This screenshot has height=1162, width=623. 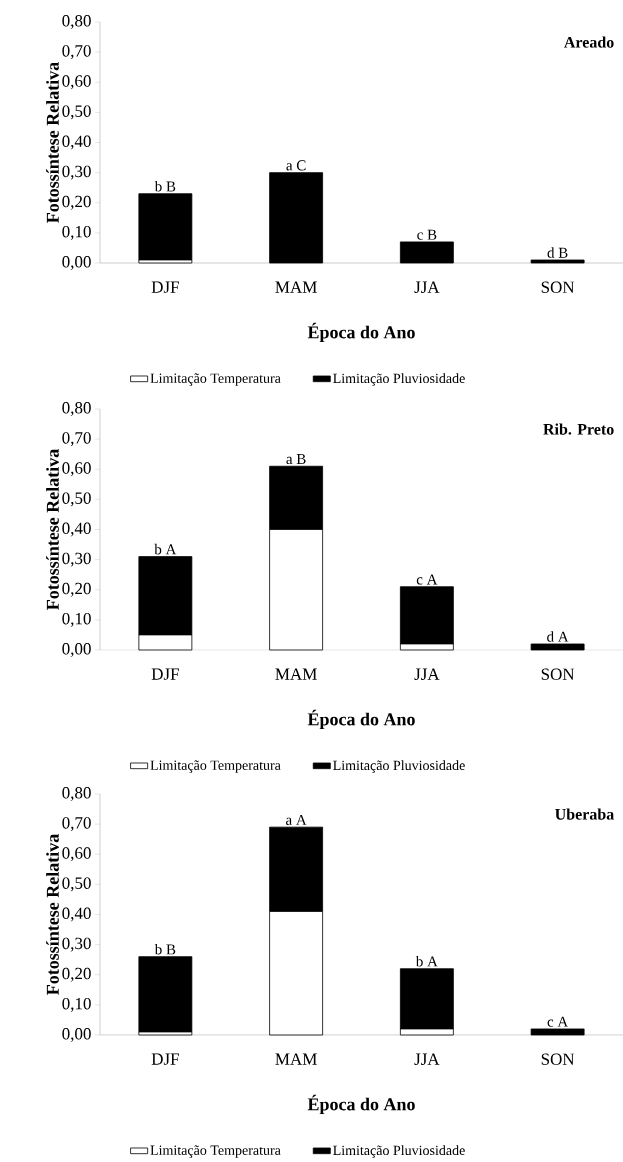 What do you see at coordinates (578, 429) in the screenshot?
I see `text: Rib. Preto` at bounding box center [578, 429].